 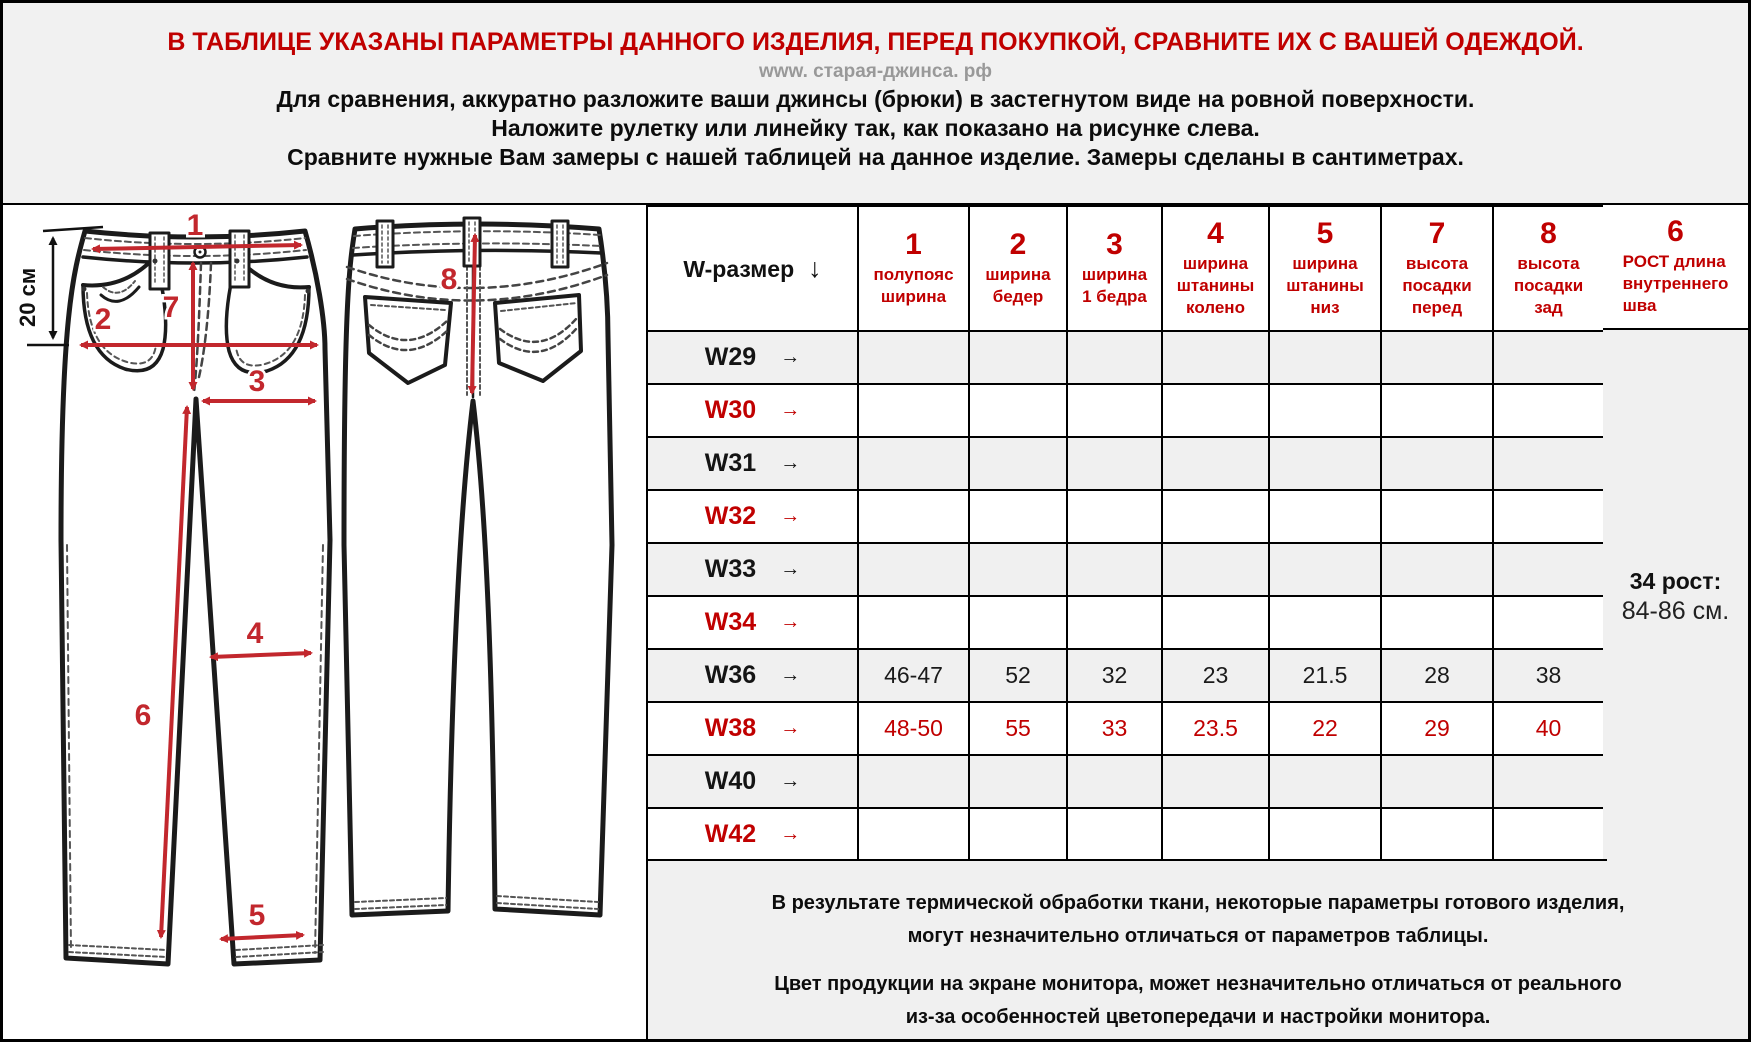 I want to click on table-row: W40 →, so click(x=1125, y=781).